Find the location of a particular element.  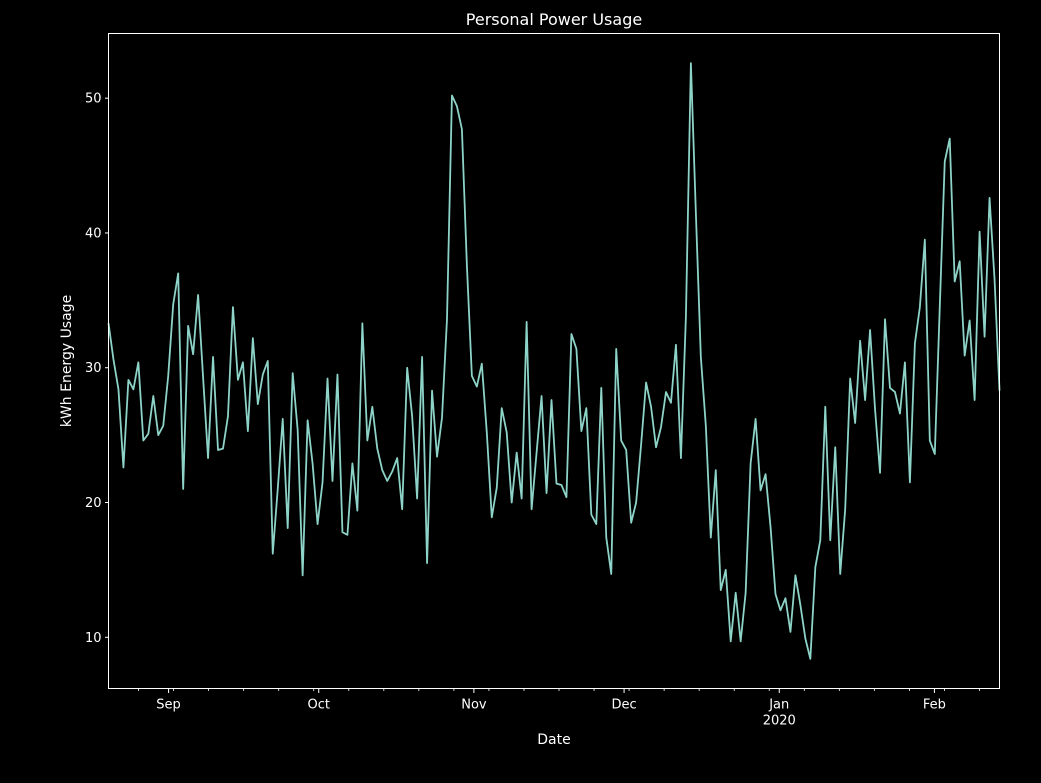

x-axis-label: Date is located at coordinates (553, 740).